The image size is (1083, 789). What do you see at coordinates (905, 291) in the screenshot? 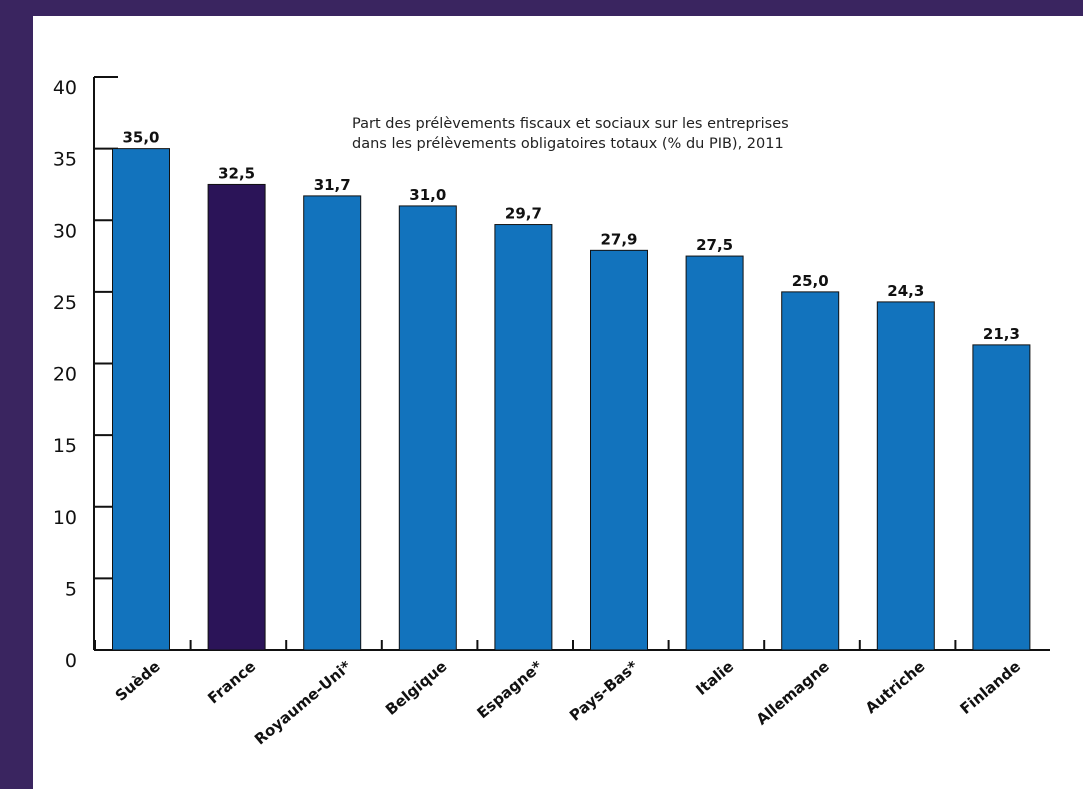
I see `value-label: 24,3` at bounding box center [905, 291].